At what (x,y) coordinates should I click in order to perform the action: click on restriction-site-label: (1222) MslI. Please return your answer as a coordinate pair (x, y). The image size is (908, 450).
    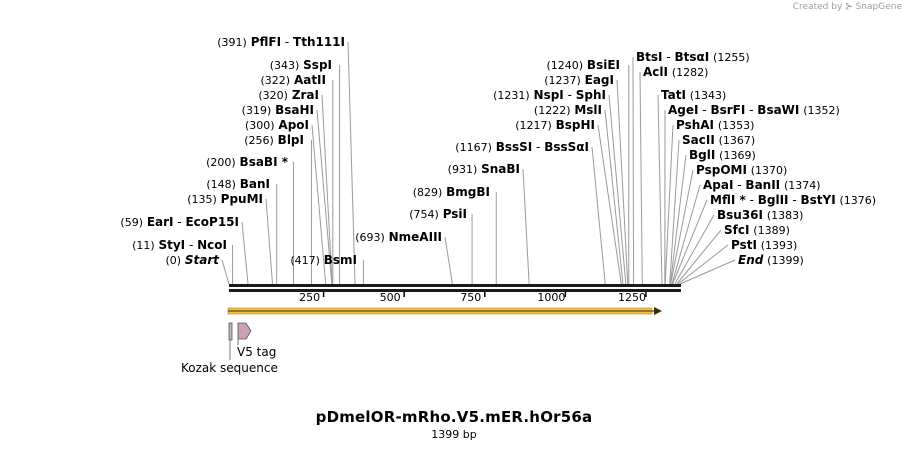
    Looking at the image, I should click on (568, 110).